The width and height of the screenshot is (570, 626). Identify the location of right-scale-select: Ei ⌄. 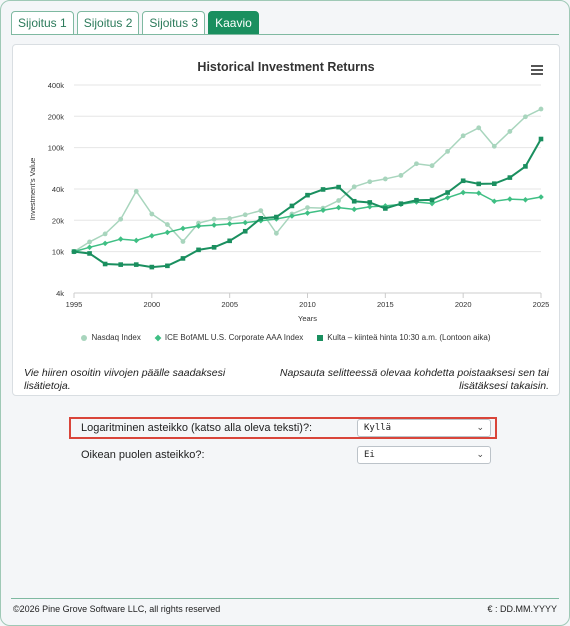
(424, 455).